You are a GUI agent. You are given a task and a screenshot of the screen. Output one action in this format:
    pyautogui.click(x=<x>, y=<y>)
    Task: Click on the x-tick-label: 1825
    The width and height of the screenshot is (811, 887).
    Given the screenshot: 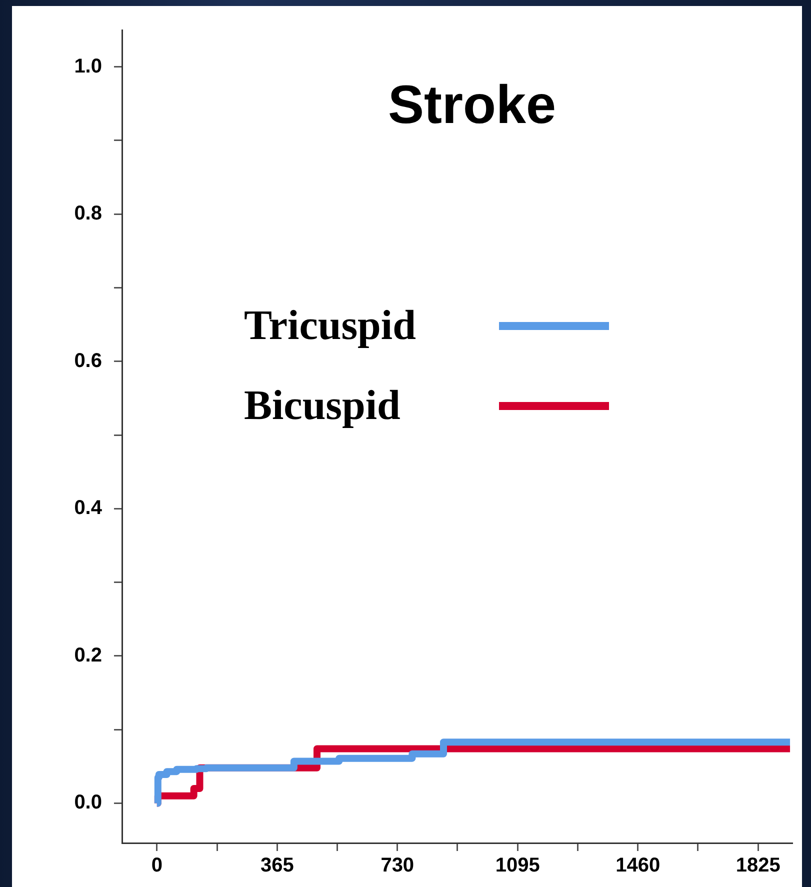 What is the action you would take?
    pyautogui.click(x=758, y=865)
    